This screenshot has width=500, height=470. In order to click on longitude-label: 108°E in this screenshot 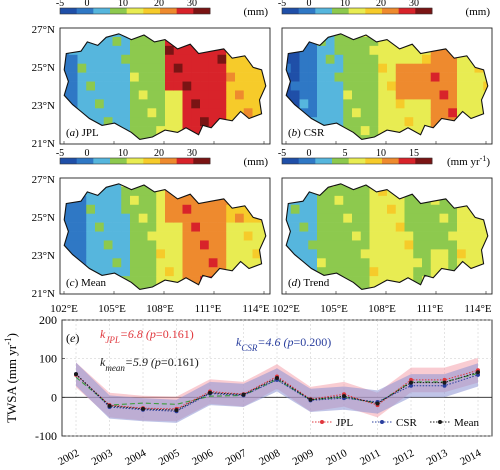, I will do `click(382, 309)`.